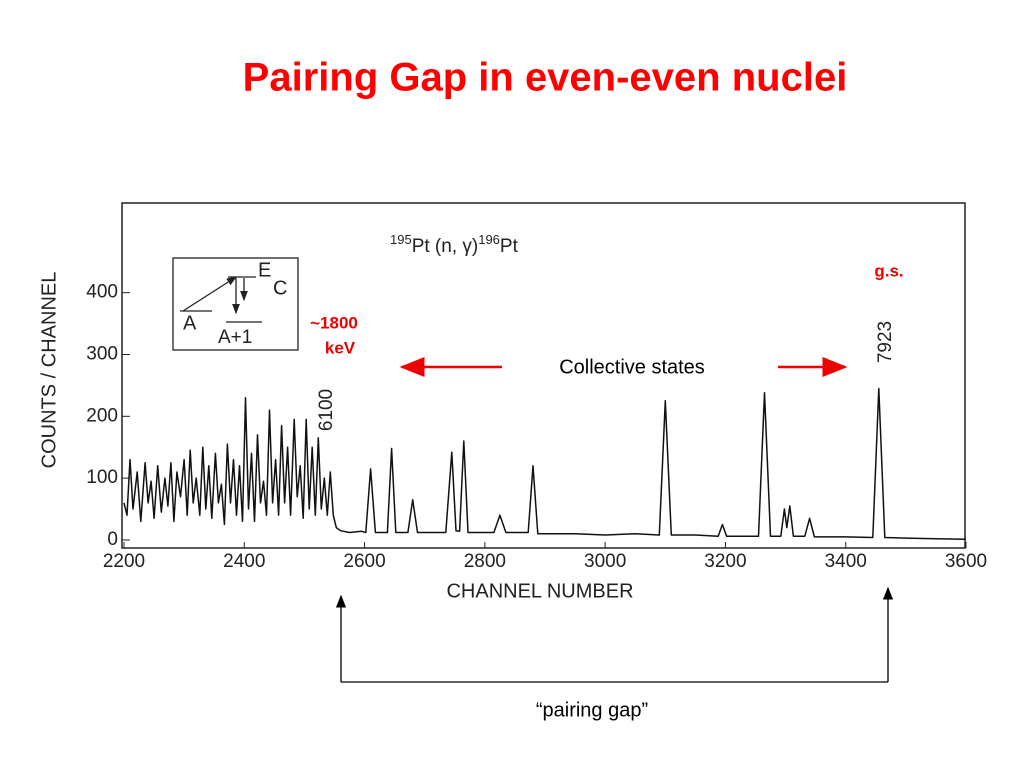  Describe the element at coordinates (846, 561) in the screenshot. I see `x-tick-label: 3400` at that location.